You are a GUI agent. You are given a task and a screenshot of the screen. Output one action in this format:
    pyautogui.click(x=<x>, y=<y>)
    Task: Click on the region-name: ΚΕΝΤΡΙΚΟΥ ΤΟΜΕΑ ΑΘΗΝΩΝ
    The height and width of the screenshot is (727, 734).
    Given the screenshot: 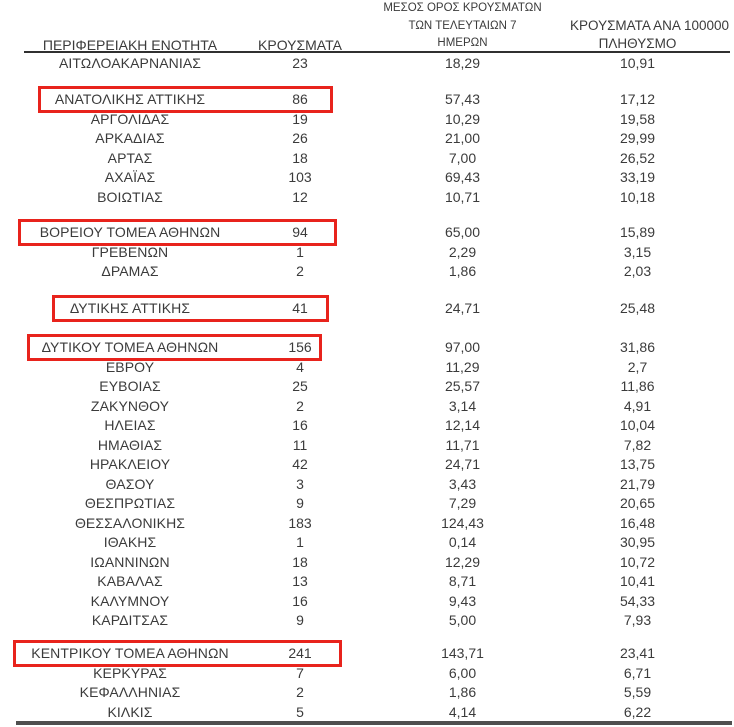 What is the action you would take?
    pyautogui.click(x=130, y=653)
    